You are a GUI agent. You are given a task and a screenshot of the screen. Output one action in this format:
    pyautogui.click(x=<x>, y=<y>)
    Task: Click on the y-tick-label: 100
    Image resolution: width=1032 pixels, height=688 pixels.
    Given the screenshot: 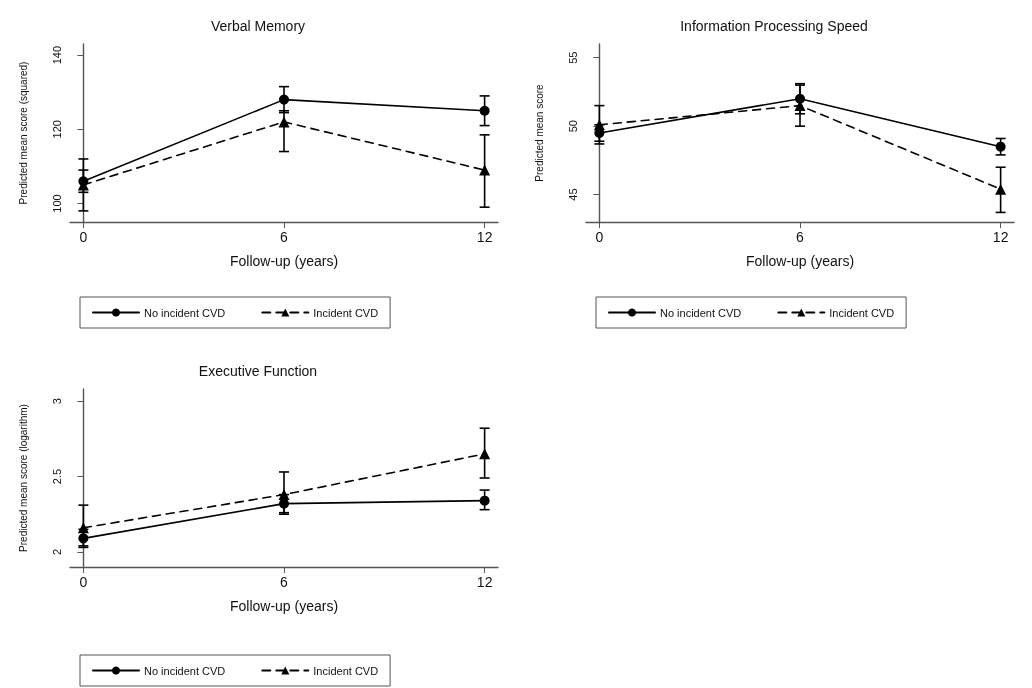 What is the action you would take?
    pyautogui.click(x=56, y=203)
    